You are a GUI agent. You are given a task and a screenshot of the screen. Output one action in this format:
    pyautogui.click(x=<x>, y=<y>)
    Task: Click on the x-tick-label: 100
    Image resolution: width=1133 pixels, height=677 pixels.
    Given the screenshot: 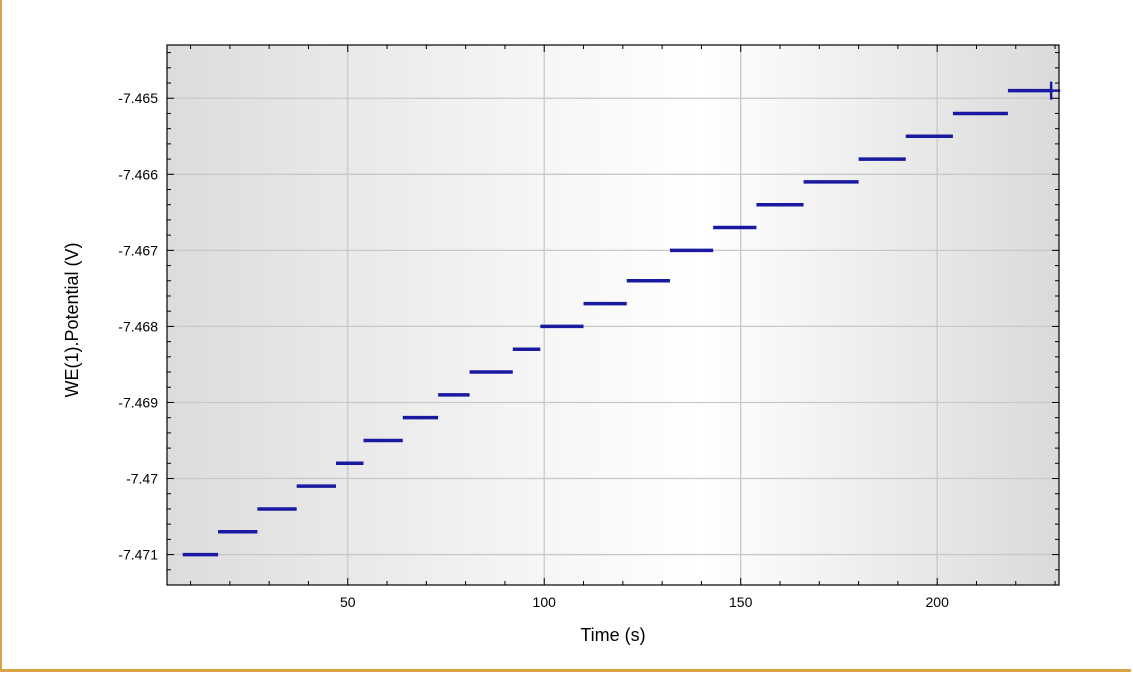 What is the action you would take?
    pyautogui.click(x=545, y=602)
    